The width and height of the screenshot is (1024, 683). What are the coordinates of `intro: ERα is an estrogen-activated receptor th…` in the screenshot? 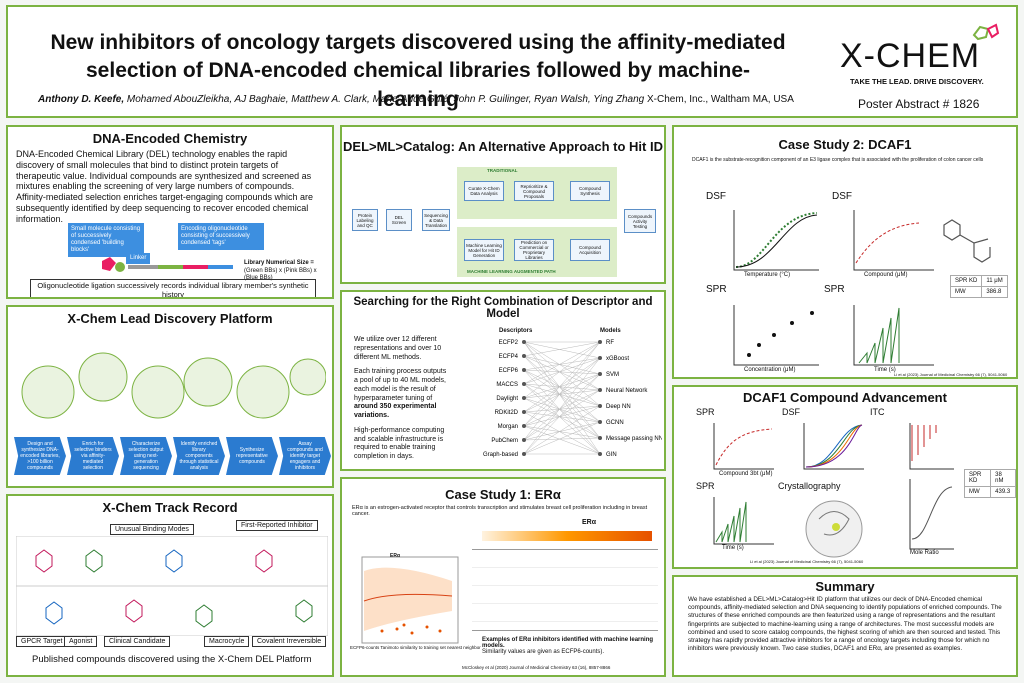 It's located at (500, 511).